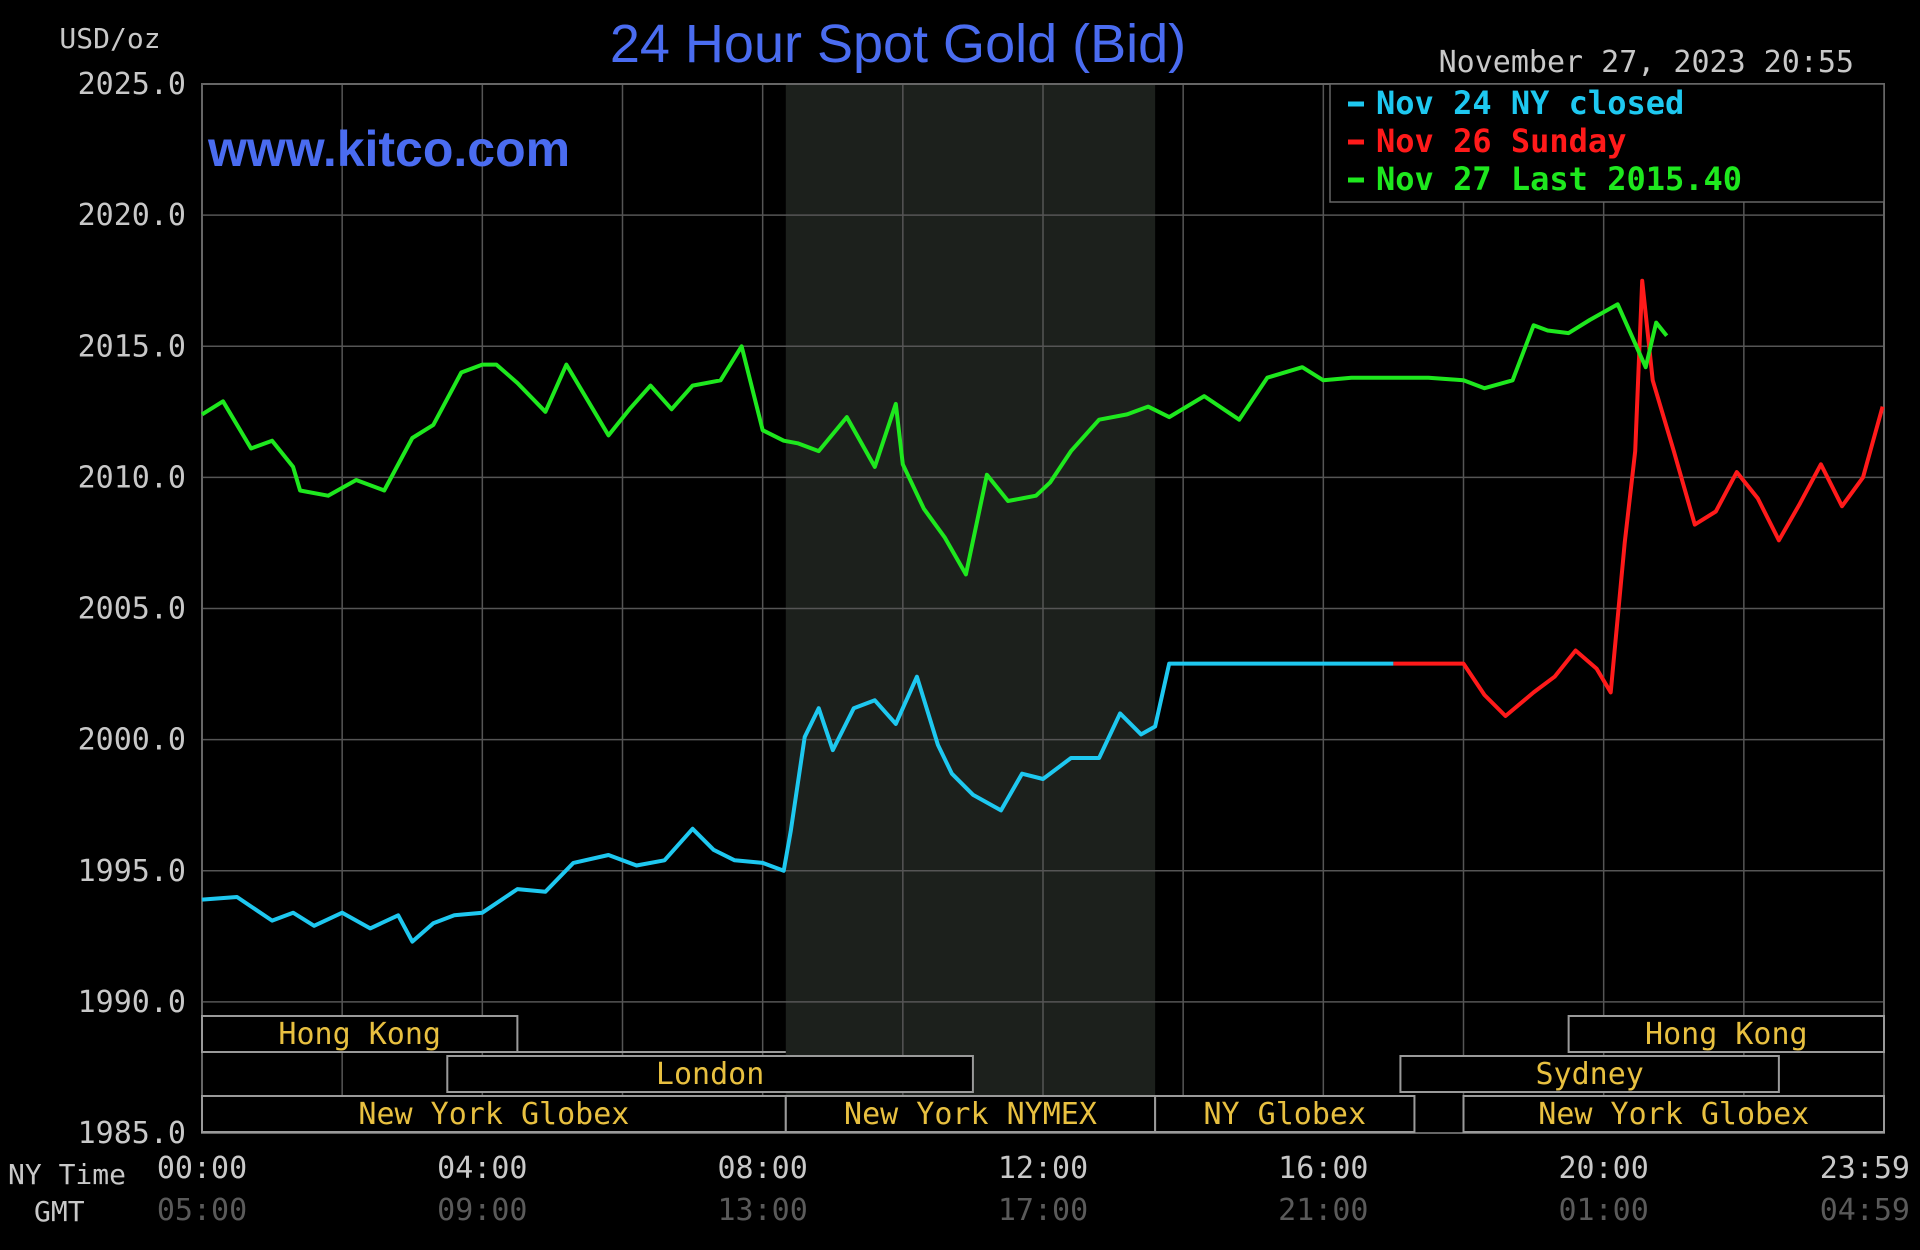 The image size is (1920, 1250). I want to click on x-tick-label-gmt: 04:59, so click(1865, 1210).